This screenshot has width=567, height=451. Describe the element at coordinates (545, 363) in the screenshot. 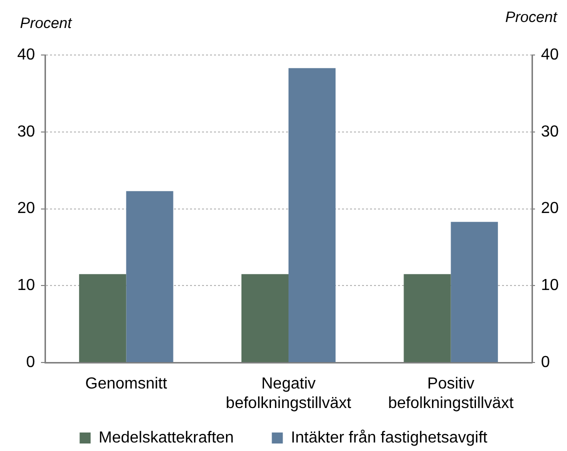

I see `y2-tick-label: 0` at that location.